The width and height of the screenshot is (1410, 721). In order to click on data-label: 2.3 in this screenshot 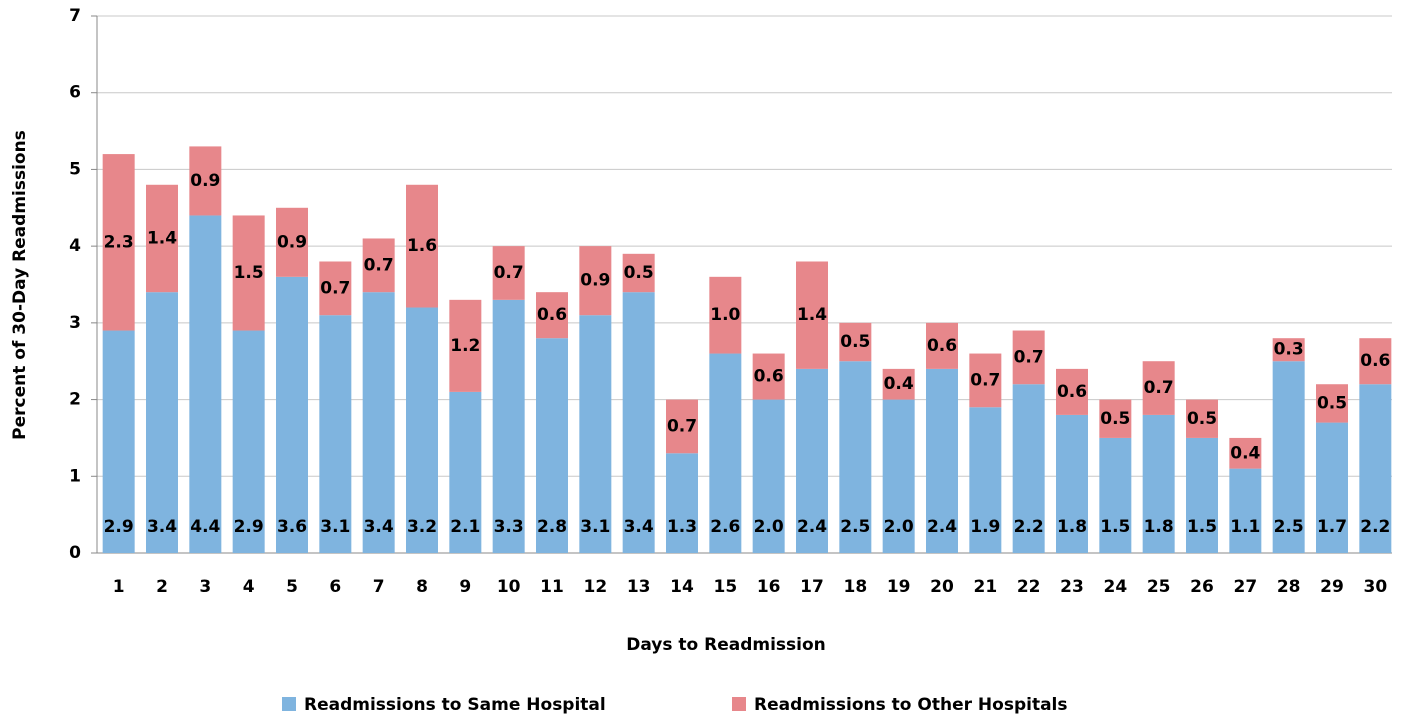, I will do `click(119, 242)`.